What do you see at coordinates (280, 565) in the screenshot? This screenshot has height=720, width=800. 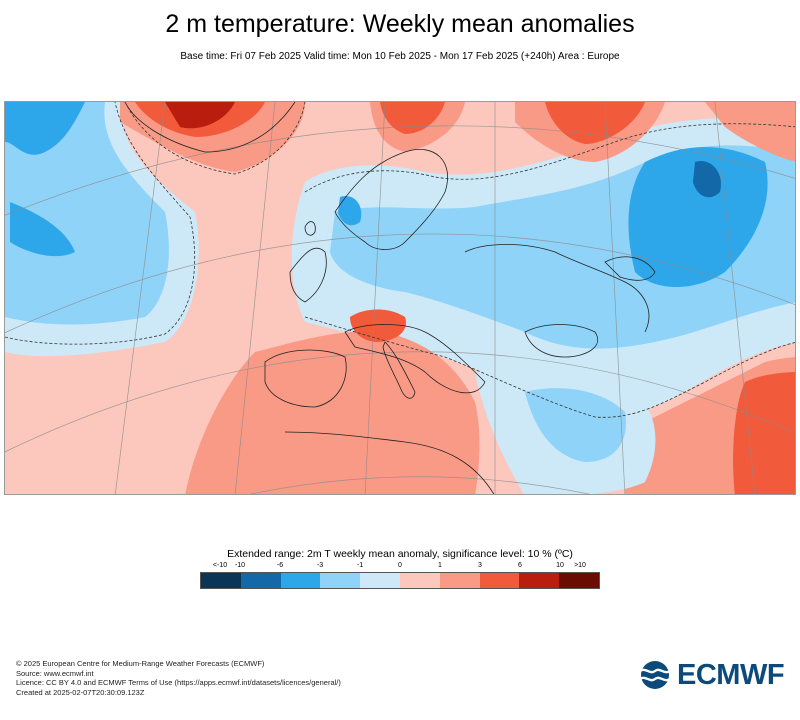 I see `legend-tick-label: -6` at bounding box center [280, 565].